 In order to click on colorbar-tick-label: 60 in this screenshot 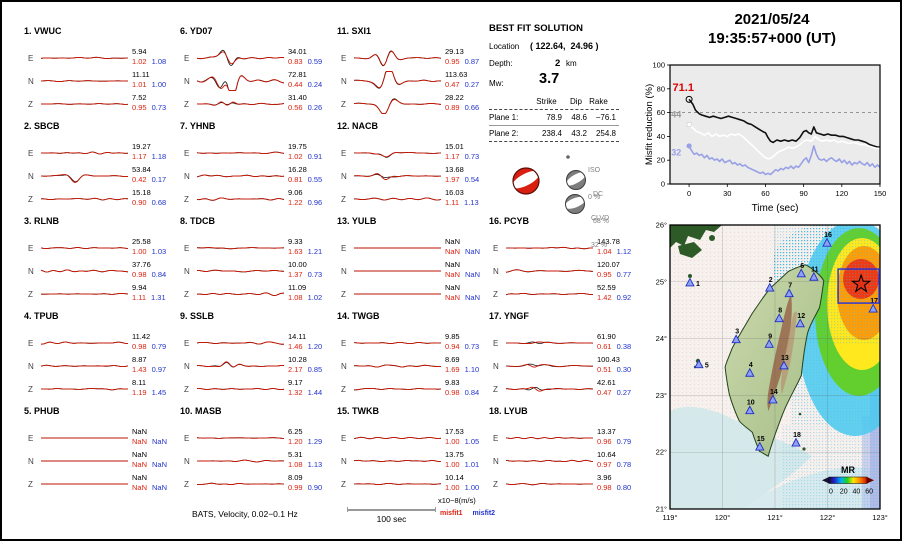, I will do `click(869, 492)`.